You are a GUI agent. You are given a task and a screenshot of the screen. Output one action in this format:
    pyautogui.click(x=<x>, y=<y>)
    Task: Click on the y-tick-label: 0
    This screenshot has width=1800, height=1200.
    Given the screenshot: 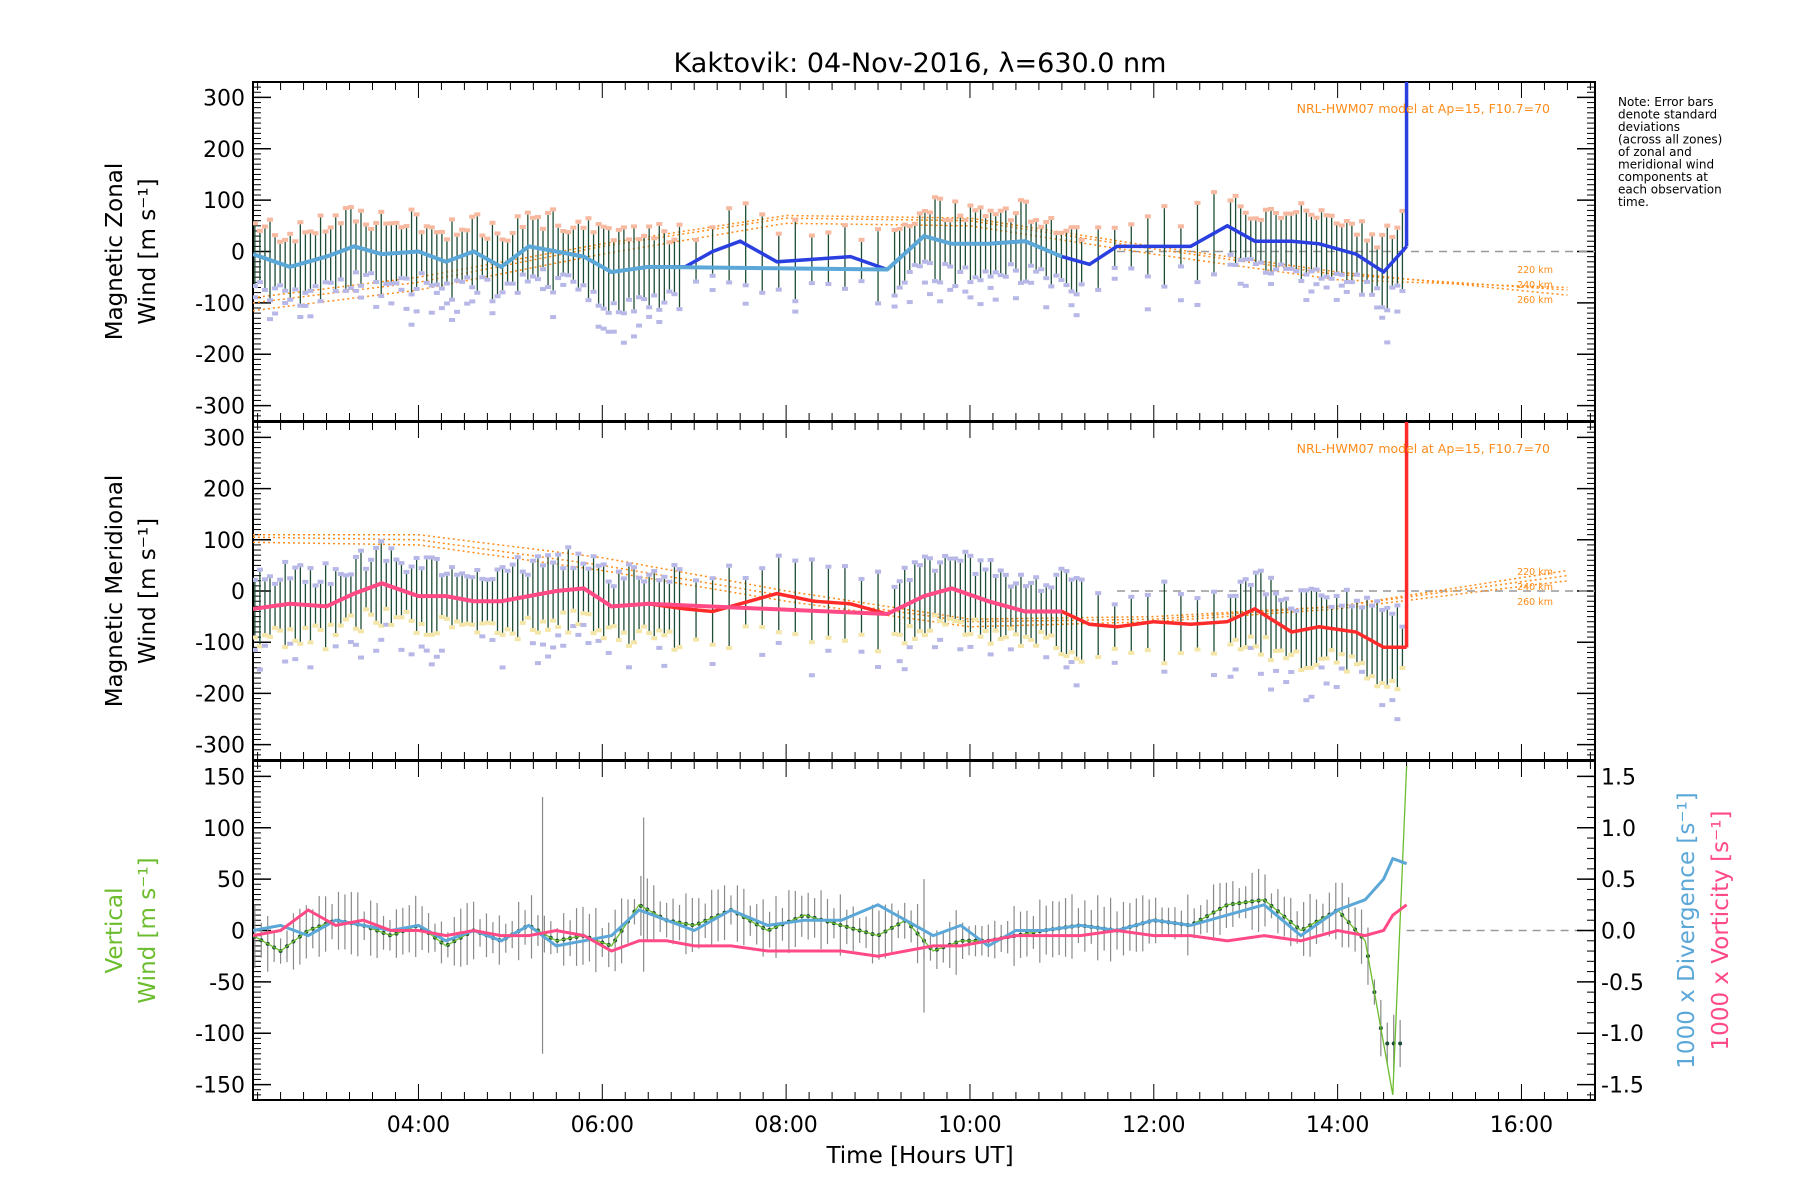 What is the action you would take?
    pyautogui.click(x=238, y=932)
    